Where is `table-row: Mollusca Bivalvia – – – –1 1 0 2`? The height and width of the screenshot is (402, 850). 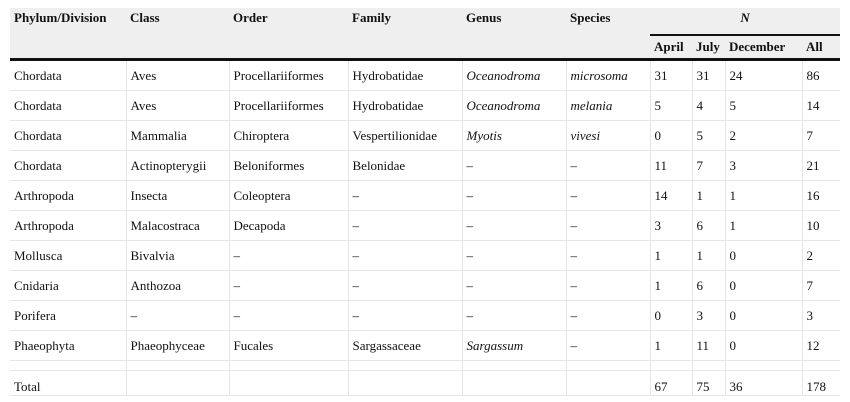 table-row: Mollusca Bivalvia – – – –1 1 0 2 is located at coordinates (425, 255).